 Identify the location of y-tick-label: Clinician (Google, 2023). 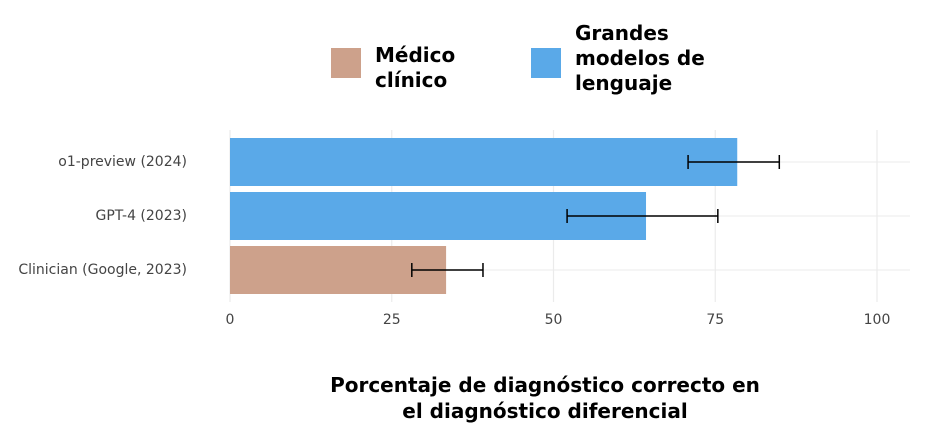
(102, 270).